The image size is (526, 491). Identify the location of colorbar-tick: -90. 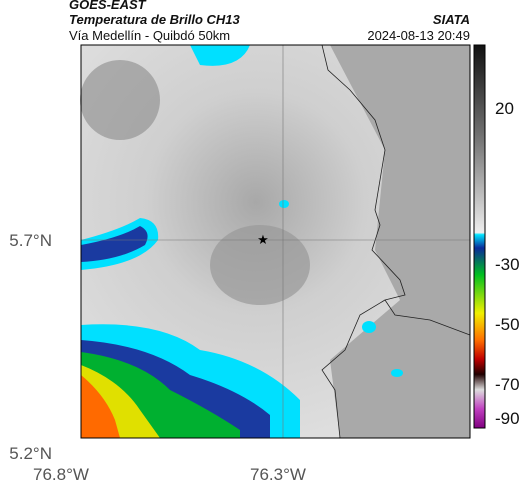
(507, 418).